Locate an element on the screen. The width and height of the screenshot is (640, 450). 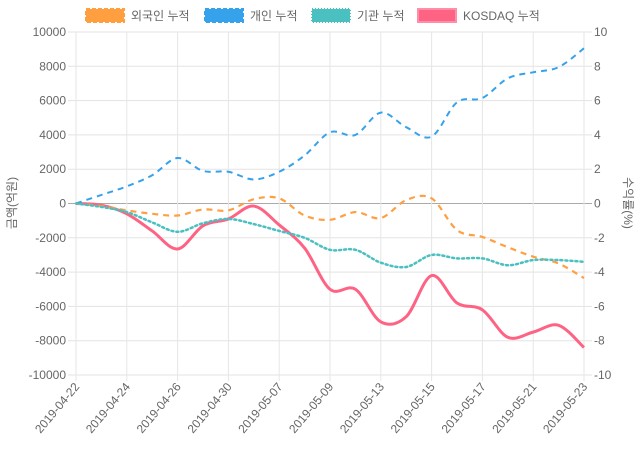
x-tick-label: 2019-04-26 is located at coordinates (159, 408).